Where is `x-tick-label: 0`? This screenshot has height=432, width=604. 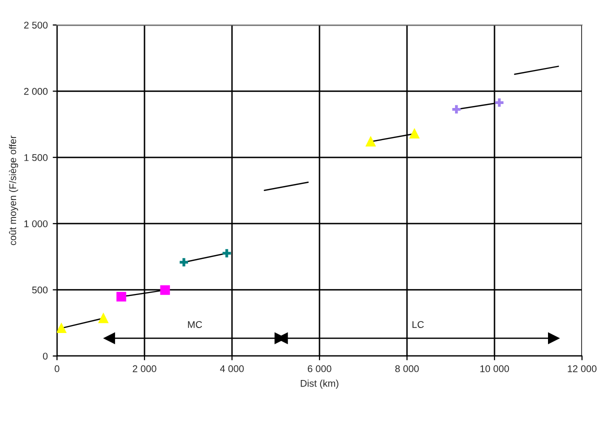 x-tick-label: 0 is located at coordinates (57, 368).